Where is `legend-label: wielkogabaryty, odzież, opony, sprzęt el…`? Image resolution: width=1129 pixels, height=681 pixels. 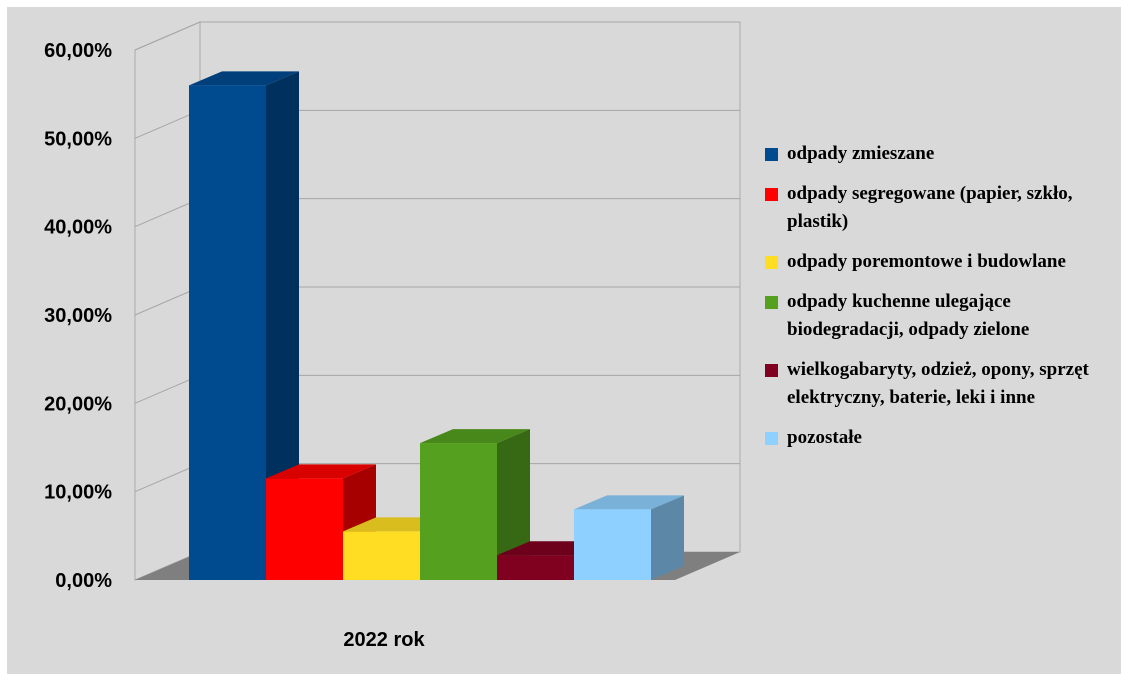 legend-label: wielkogabaryty, odzież, opony, sprzęt el… is located at coordinates (938, 383).